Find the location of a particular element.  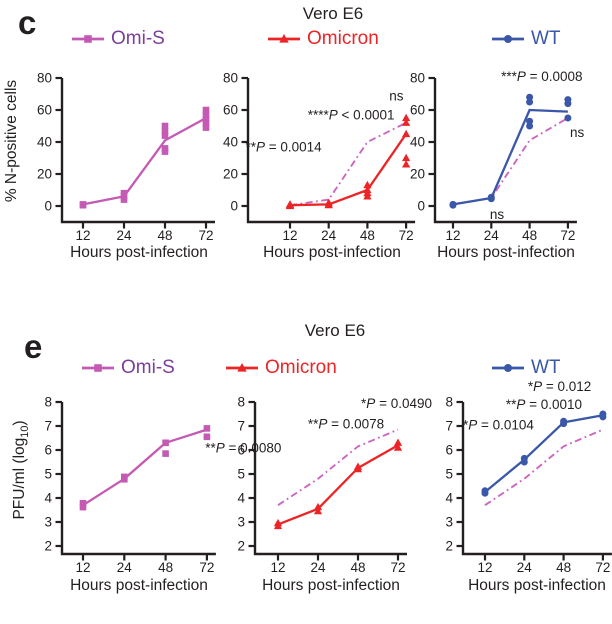

x-axis-title-e2: Hours post-infection is located at coordinates (331, 585).